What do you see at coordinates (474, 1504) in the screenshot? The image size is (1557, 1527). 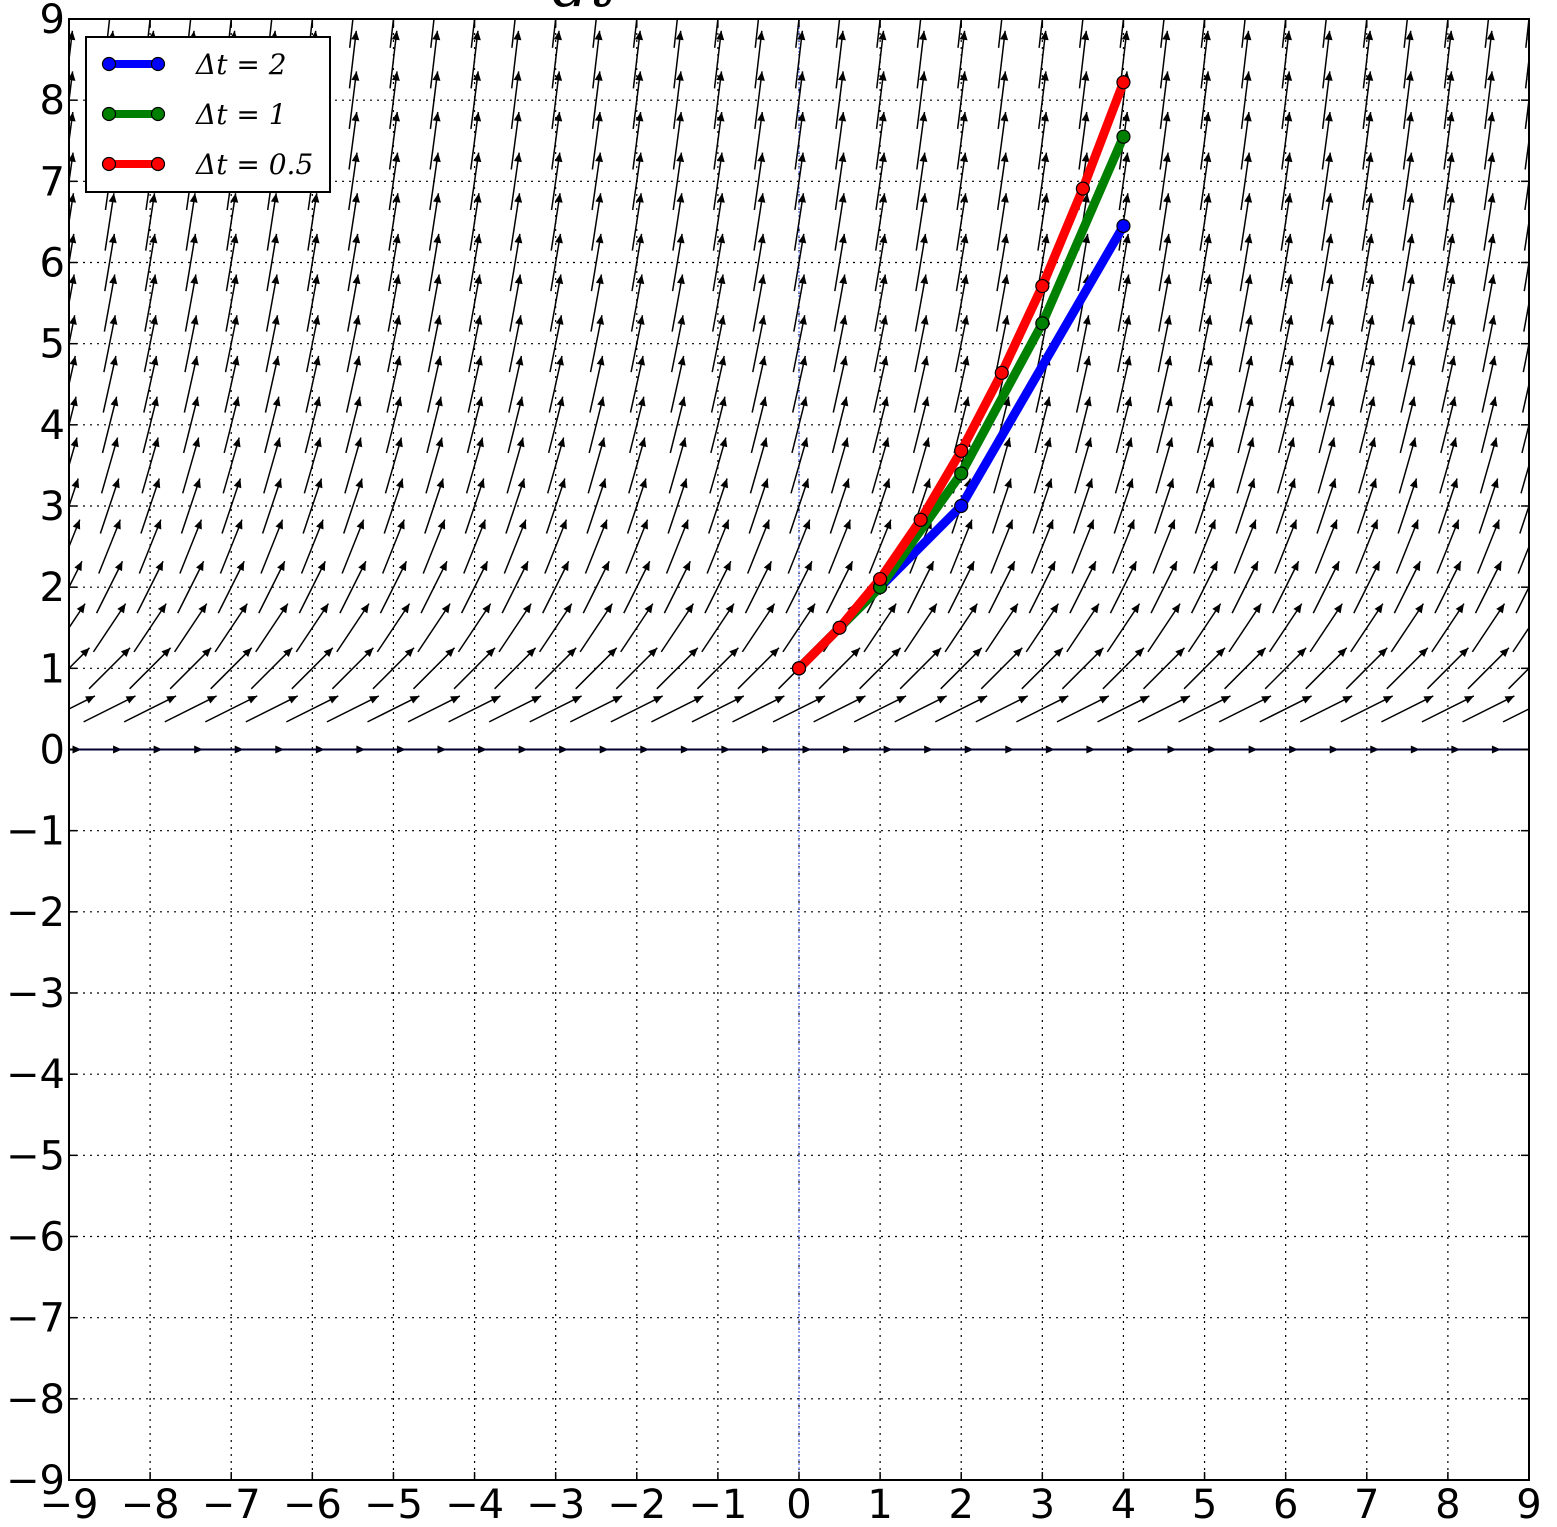 I see `x-tick-label: −4` at bounding box center [474, 1504].